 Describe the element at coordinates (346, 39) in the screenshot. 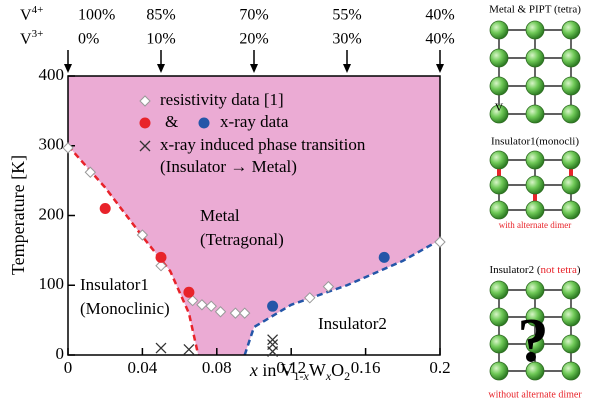

I see `top-label: 30%` at that location.